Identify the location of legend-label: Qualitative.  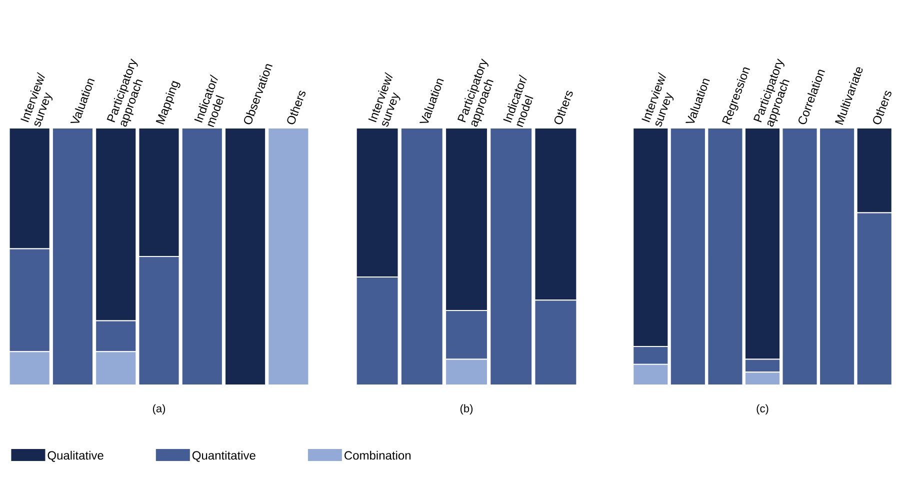
(76, 456).